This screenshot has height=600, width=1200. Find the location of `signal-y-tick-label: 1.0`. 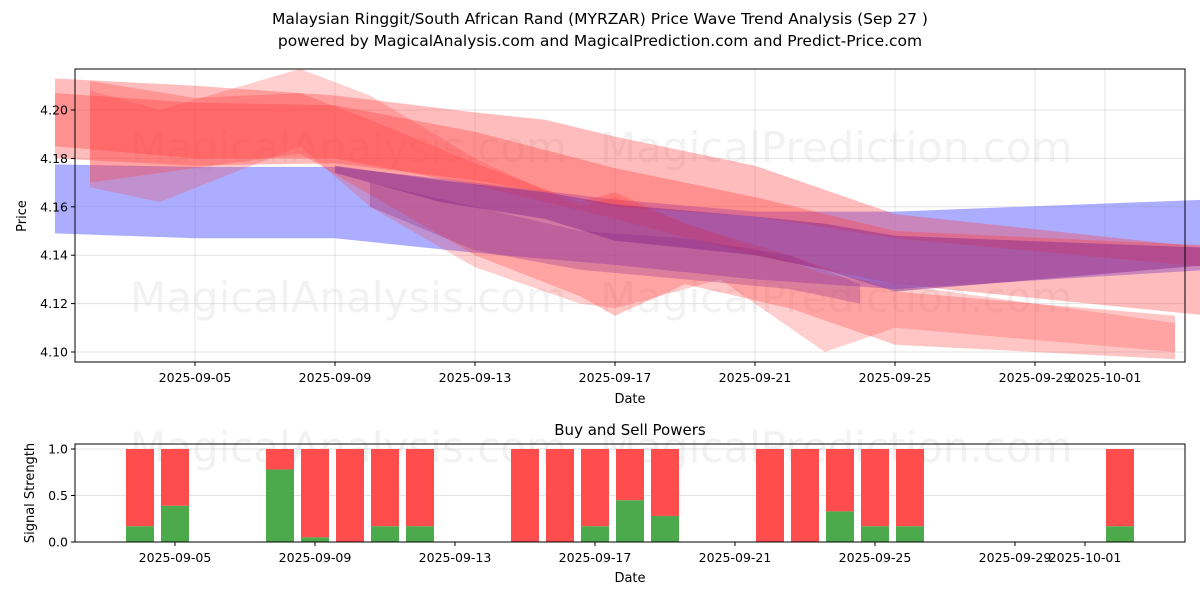

signal-y-tick-label: 1.0 is located at coordinates (58, 449).